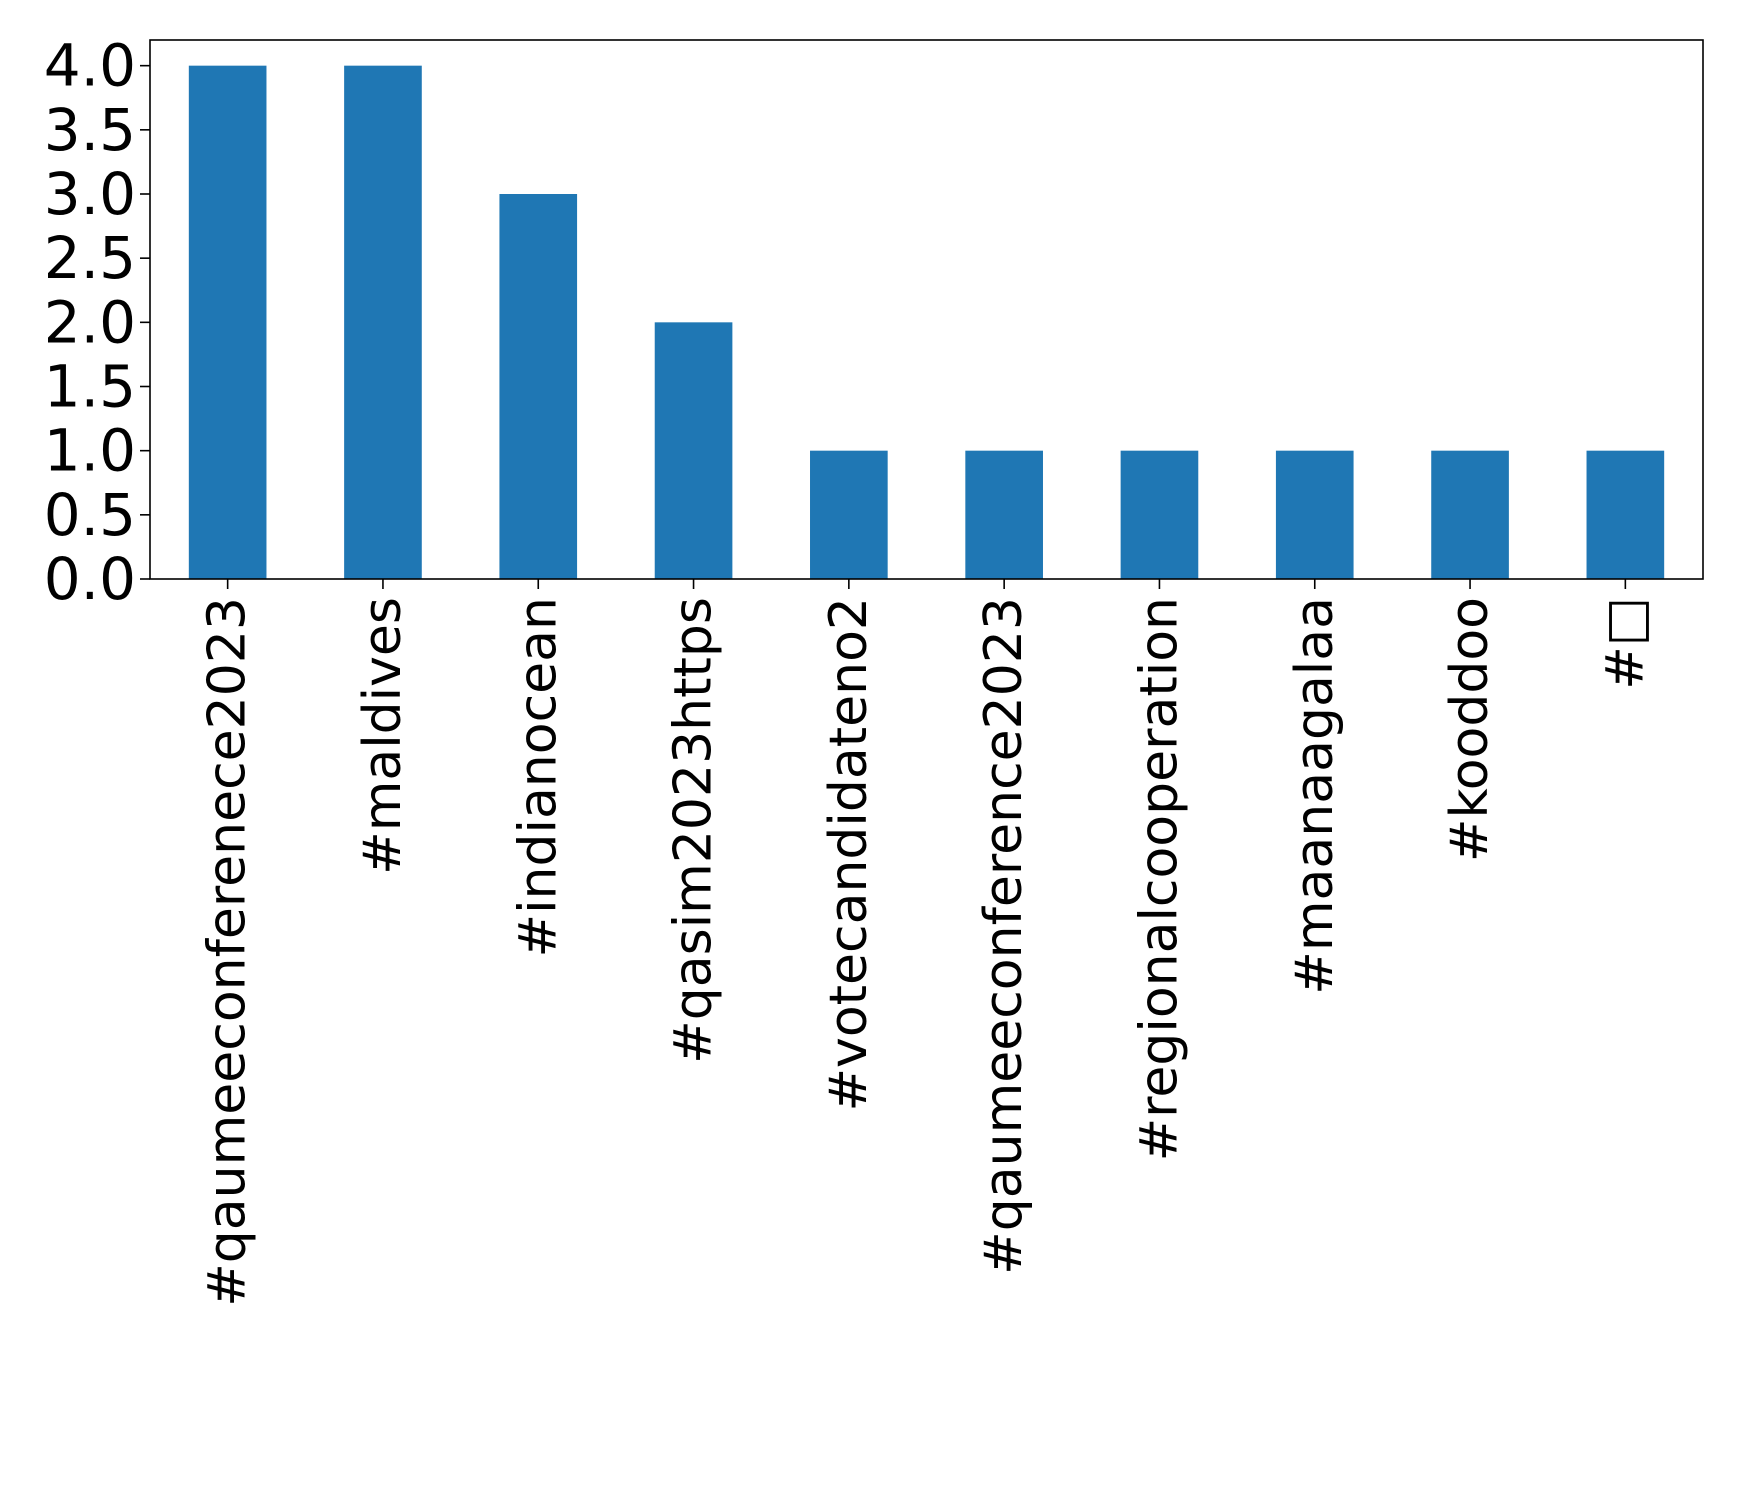 The width and height of the screenshot is (1739, 1485). I want to click on x-tick-label: #qaumeeconfereneсe2023, so click(228, 952).